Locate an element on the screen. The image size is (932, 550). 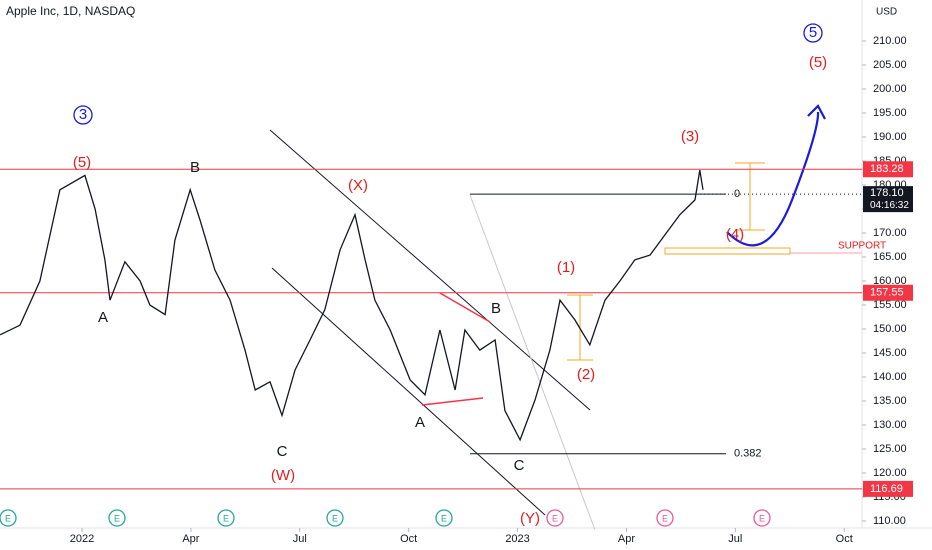
y-tick-label: 110.00 is located at coordinates (889, 521).